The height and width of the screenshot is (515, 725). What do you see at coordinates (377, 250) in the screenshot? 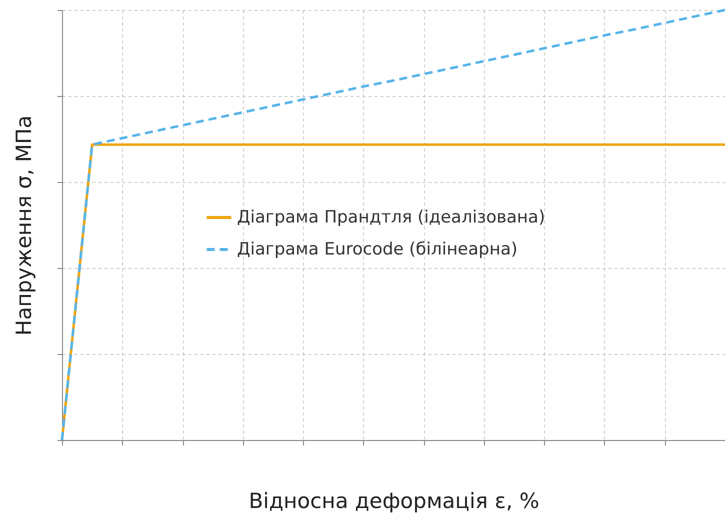
I see `legend-label: Діаграма Eurocode (білінеарна)` at bounding box center [377, 250].